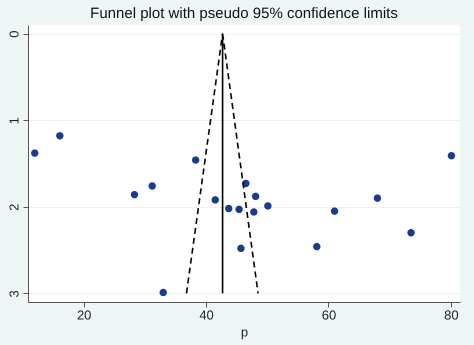  I want to click on chart-title: Funnel plot with pseudo 95% confidence limits, so click(244, 13).